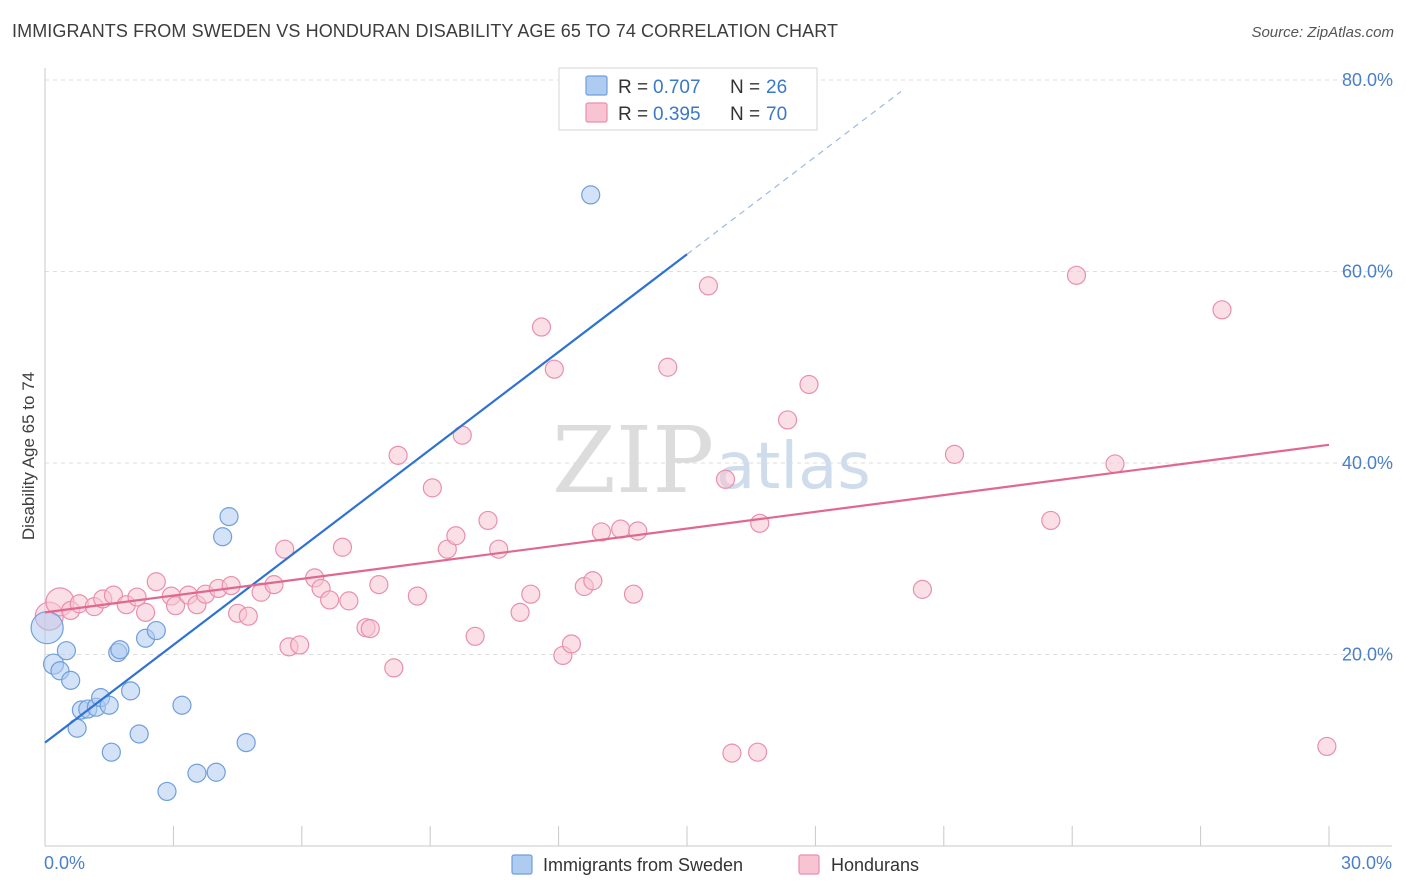 The image size is (1406, 892). What do you see at coordinates (596, 85) in the screenshot?
I see `legend-swatch-sweden` at bounding box center [596, 85].